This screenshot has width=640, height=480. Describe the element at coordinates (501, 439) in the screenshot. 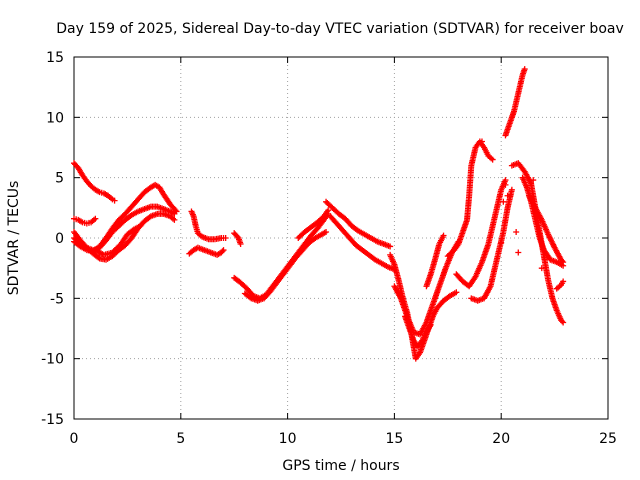

I see `x-tick-label: 20` at that location.